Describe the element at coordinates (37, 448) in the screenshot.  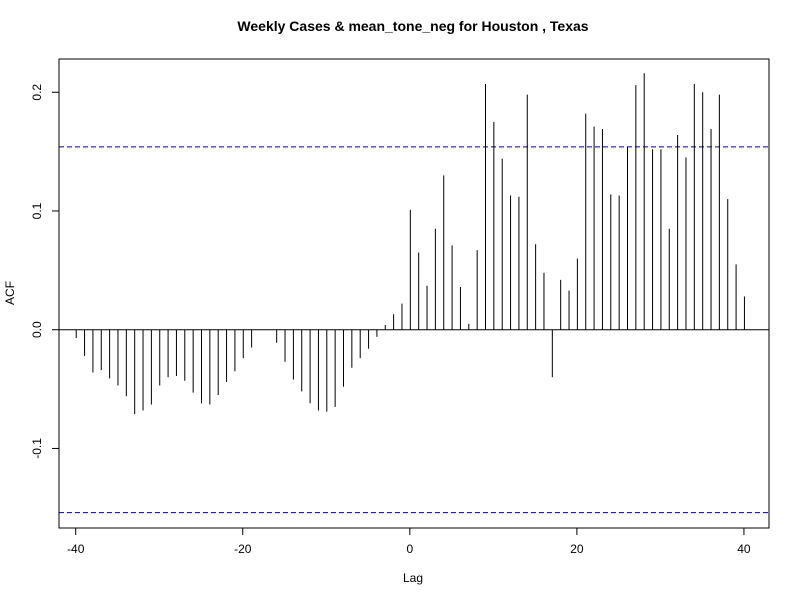
I see `y-tick-label-0: -0.1` at that location.